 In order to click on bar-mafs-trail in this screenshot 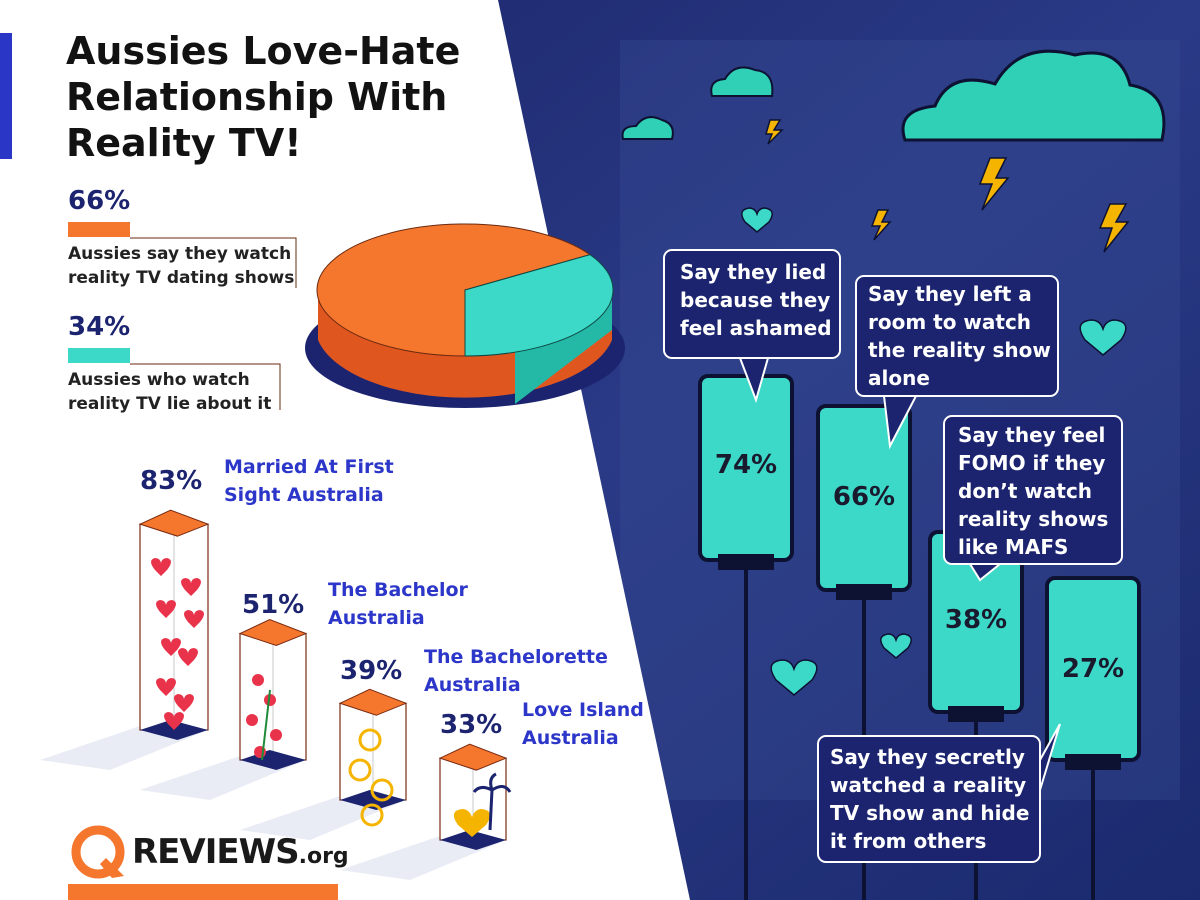, I will do `click(124, 748)`.